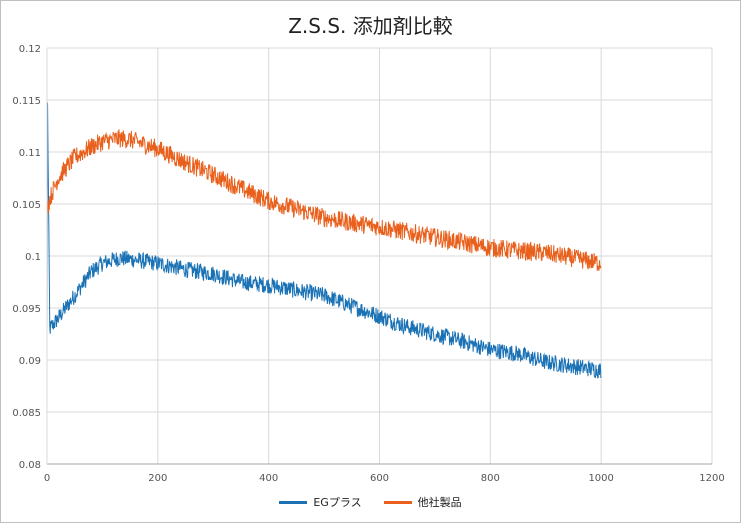  What do you see at coordinates (30, 465) in the screenshot?
I see `y-tick-label: 0.08` at bounding box center [30, 465].